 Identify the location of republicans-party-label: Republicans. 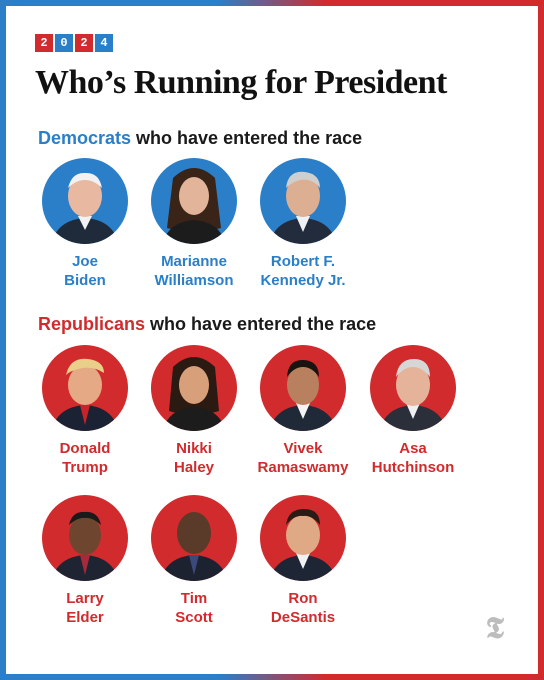
(92, 324).